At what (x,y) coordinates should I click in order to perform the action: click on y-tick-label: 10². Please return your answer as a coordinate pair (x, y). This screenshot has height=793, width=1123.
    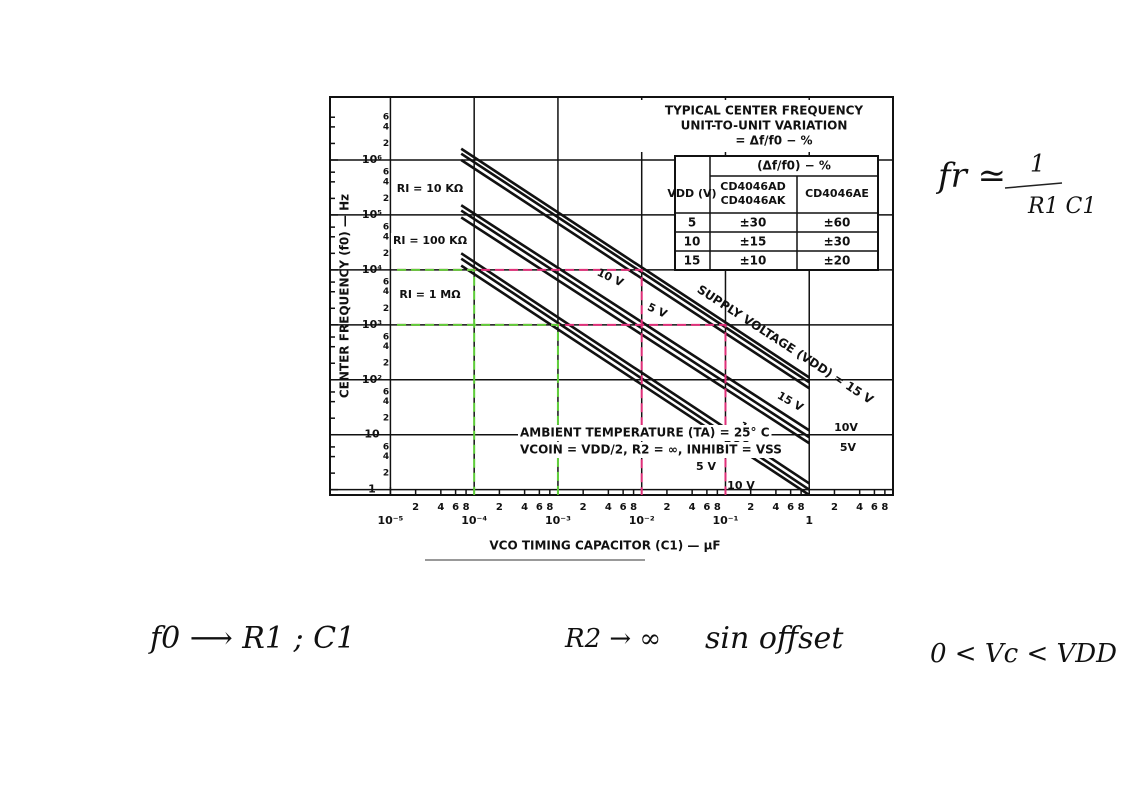
    Looking at the image, I should click on (372, 379).